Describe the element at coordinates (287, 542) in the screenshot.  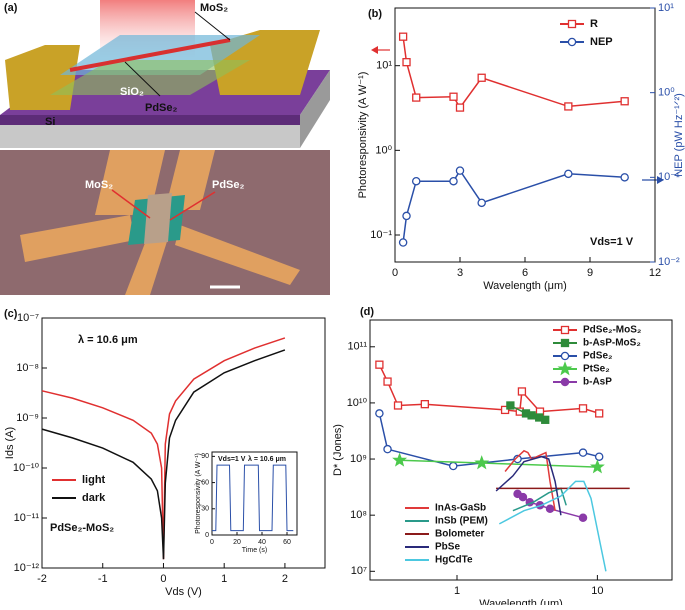
I see `x-tick-label: 60` at that location.